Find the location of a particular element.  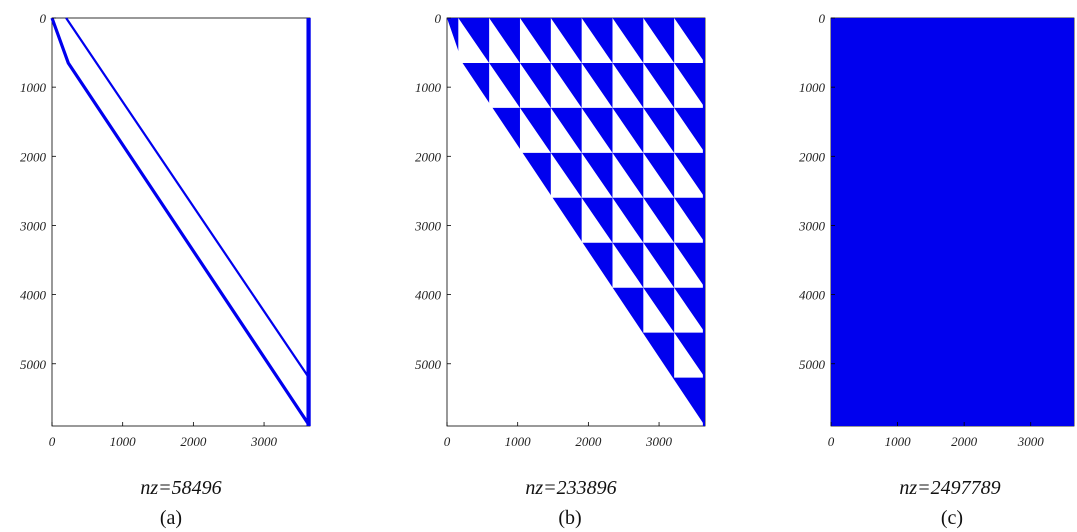

nz-label: nz=58496 is located at coordinates (180, 488).